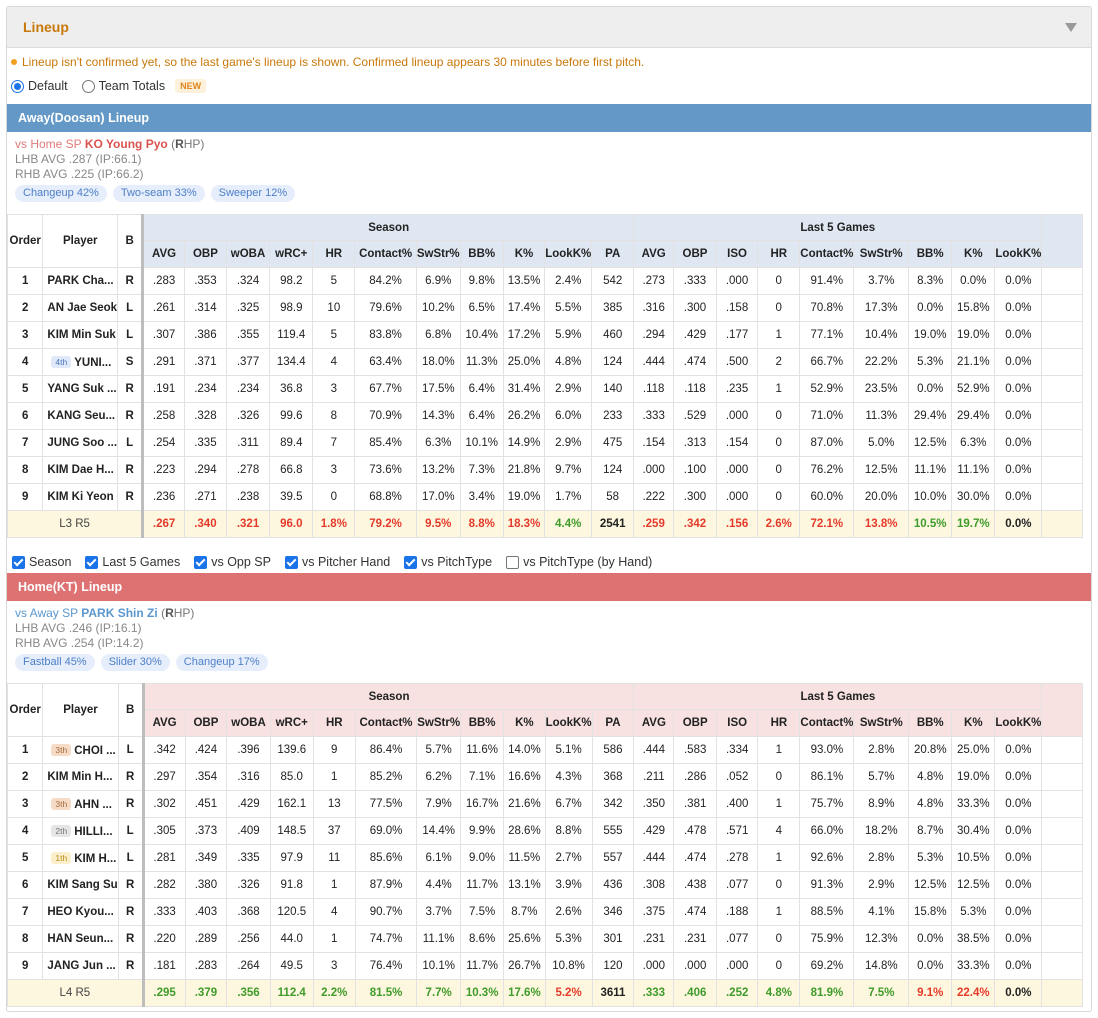  Describe the element at coordinates (613, 831) in the screenshot. I see `season-stat-cell: 555` at that location.